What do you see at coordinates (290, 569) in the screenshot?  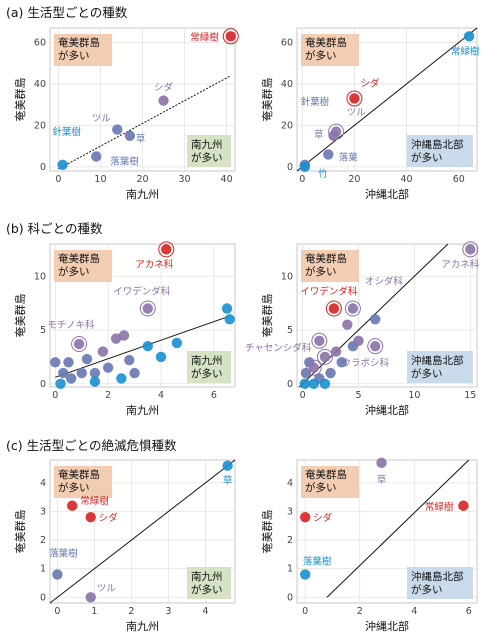 I see `y-tick-label: 1` at bounding box center [290, 569].